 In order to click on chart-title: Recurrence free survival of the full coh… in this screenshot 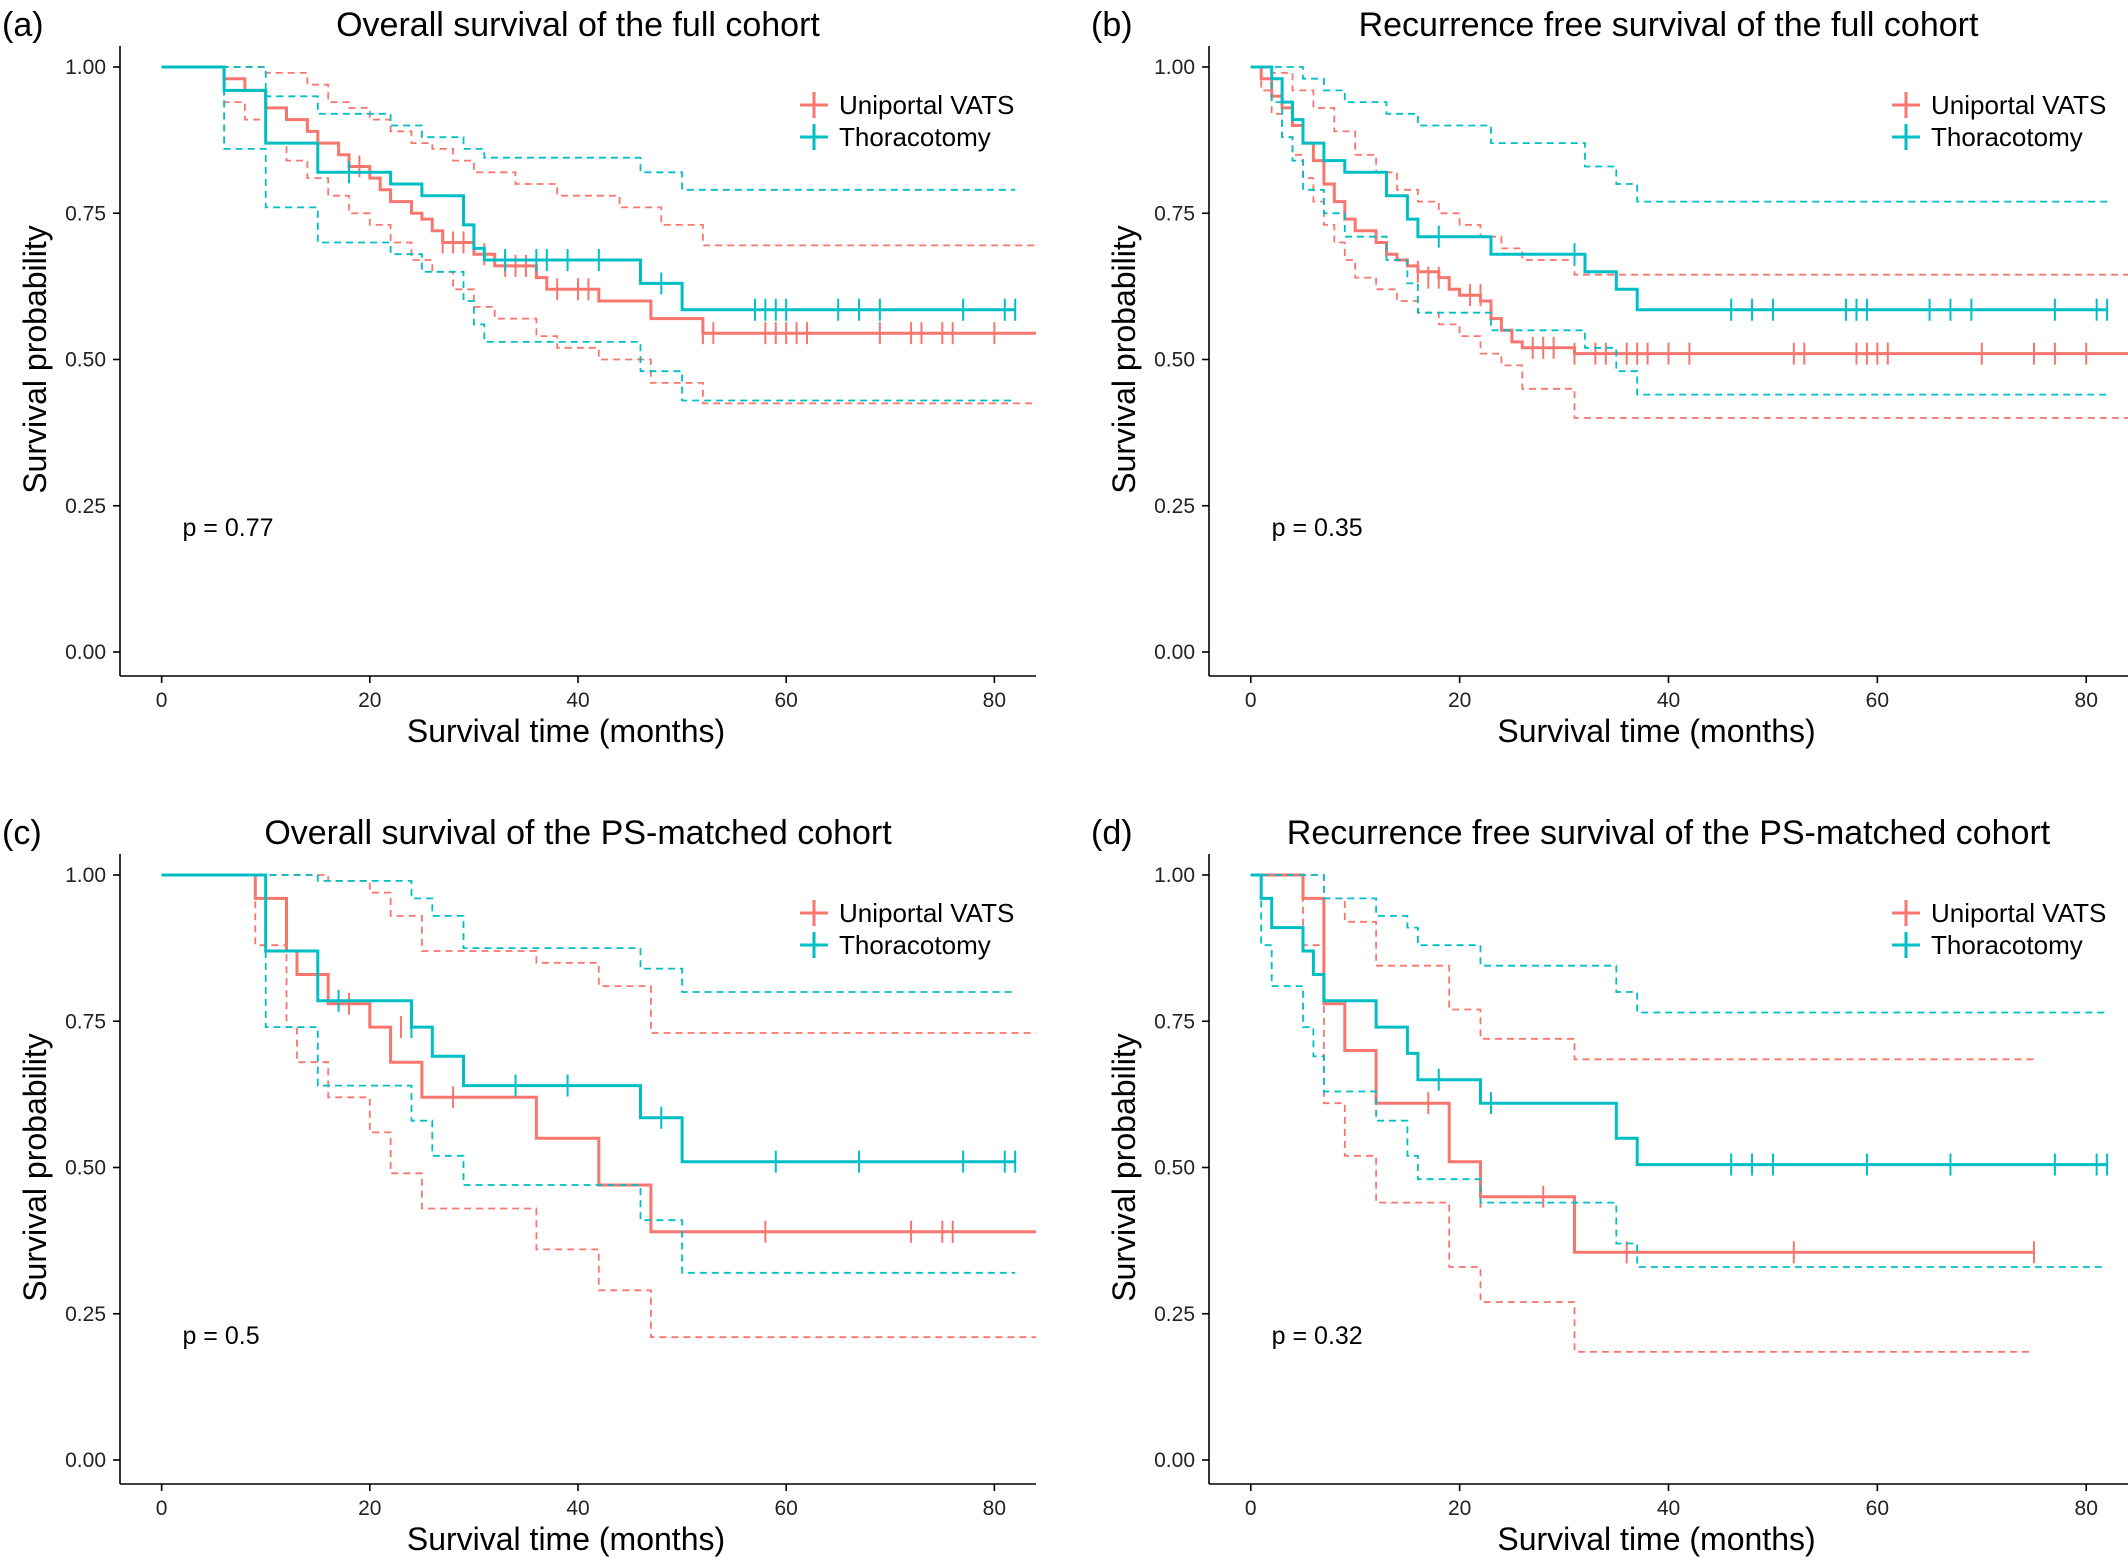, I will do `click(1669, 25)`.